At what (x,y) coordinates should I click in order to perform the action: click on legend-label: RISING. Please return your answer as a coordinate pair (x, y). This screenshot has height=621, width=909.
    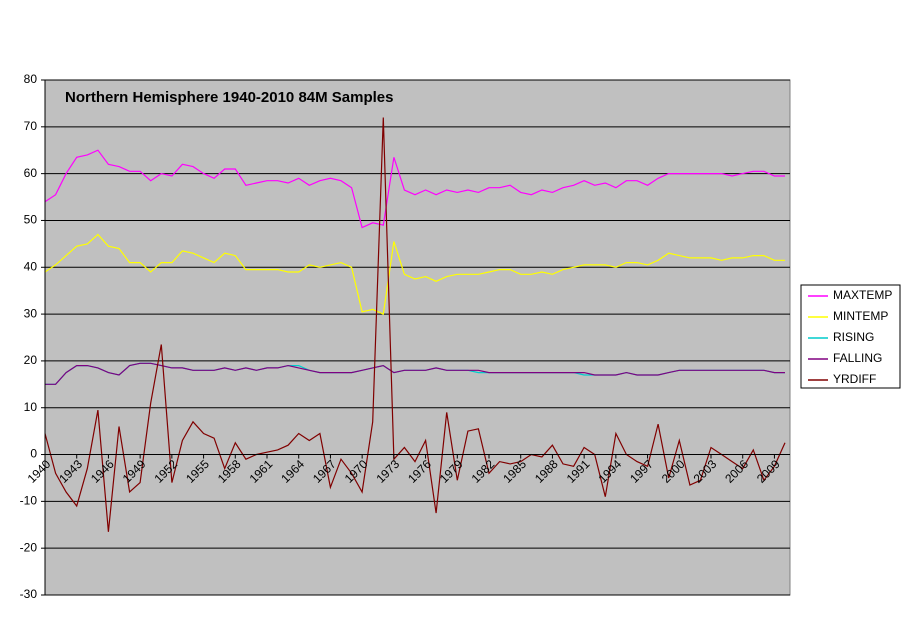
    Looking at the image, I should click on (853, 337).